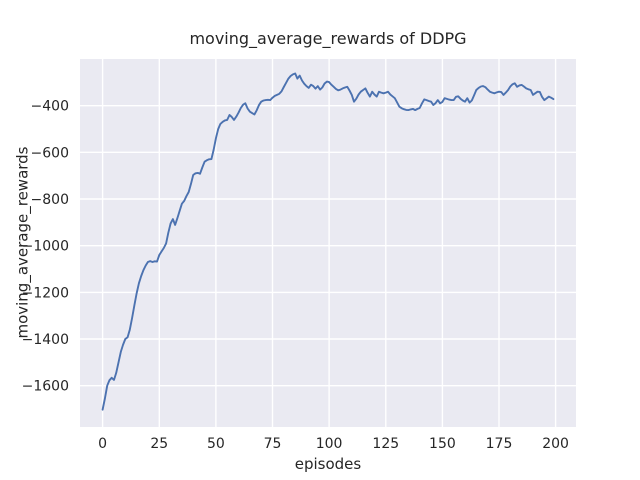 Image resolution: width=640 pixels, height=480 pixels. Describe the element at coordinates (328, 38) in the screenshot. I see `chart-title: moving_average_rewards of DDPG` at that location.